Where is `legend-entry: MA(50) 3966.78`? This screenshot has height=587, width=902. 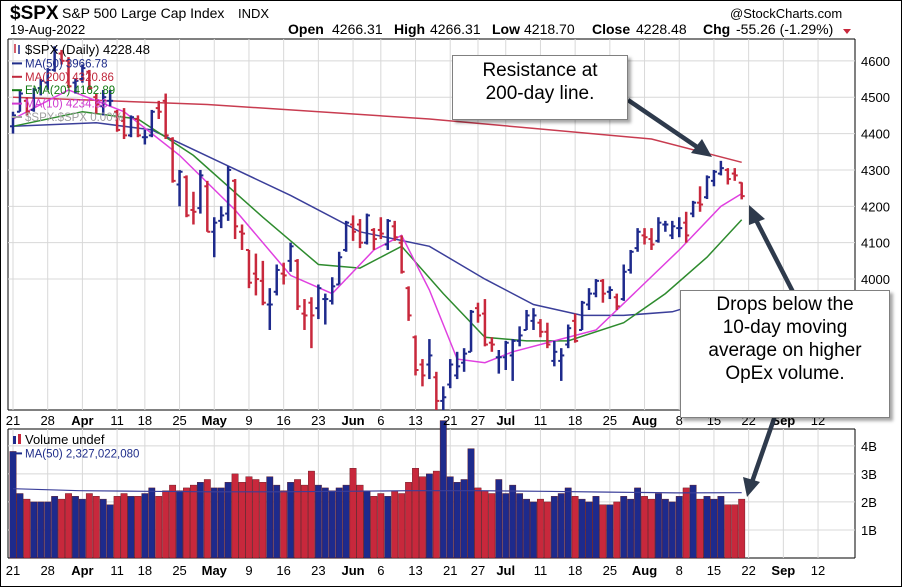
legend-entry: MA(50) 3966.78 is located at coordinates (66, 64).